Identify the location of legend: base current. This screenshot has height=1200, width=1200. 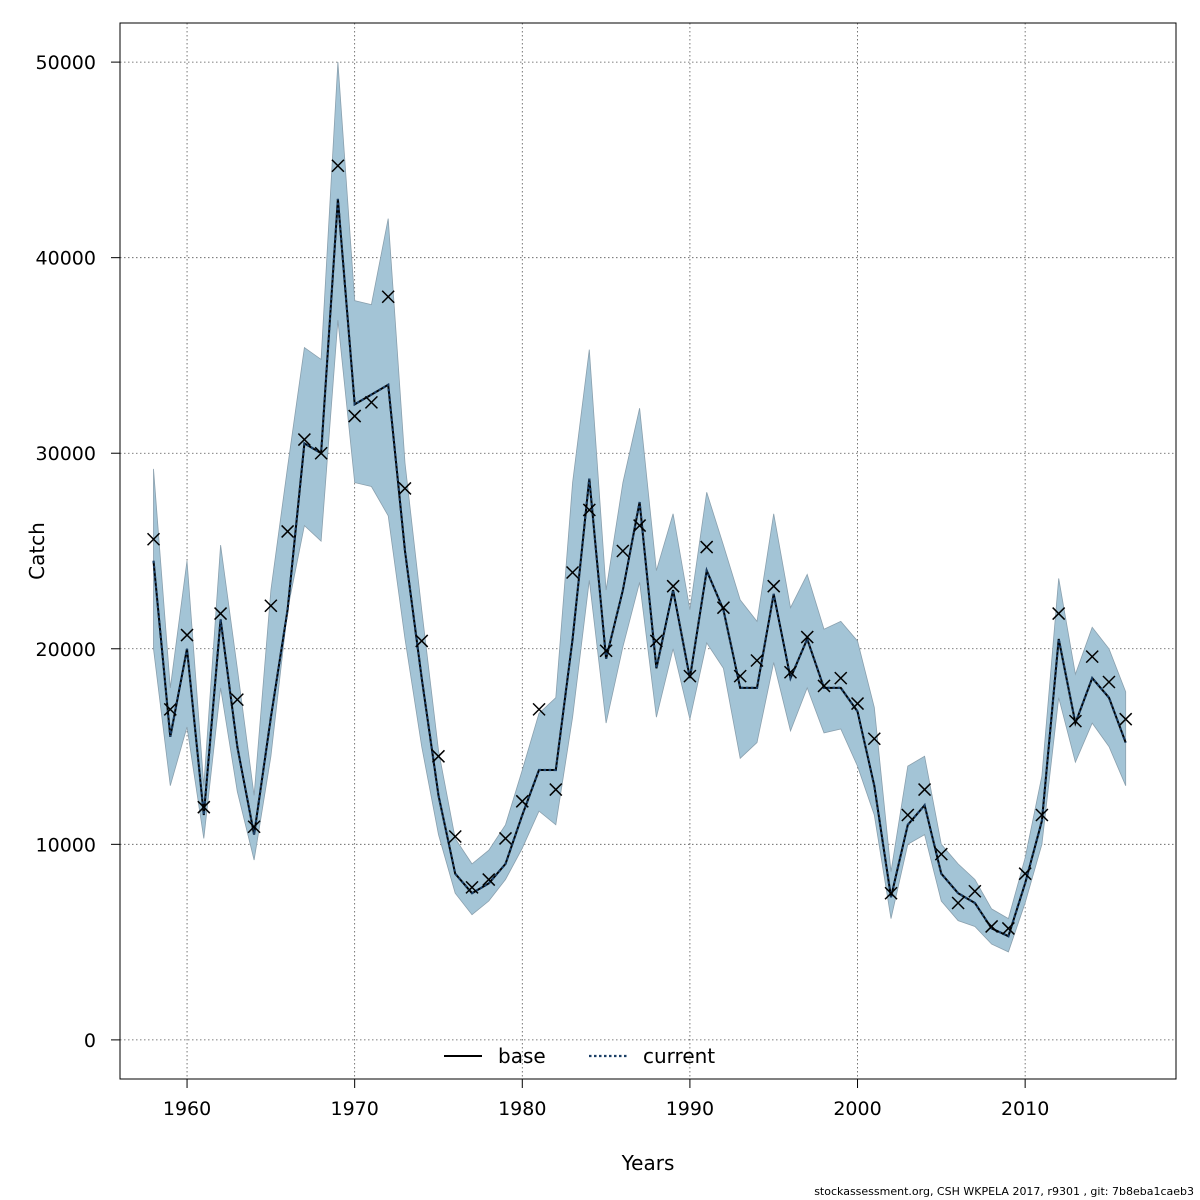
(579, 1056).